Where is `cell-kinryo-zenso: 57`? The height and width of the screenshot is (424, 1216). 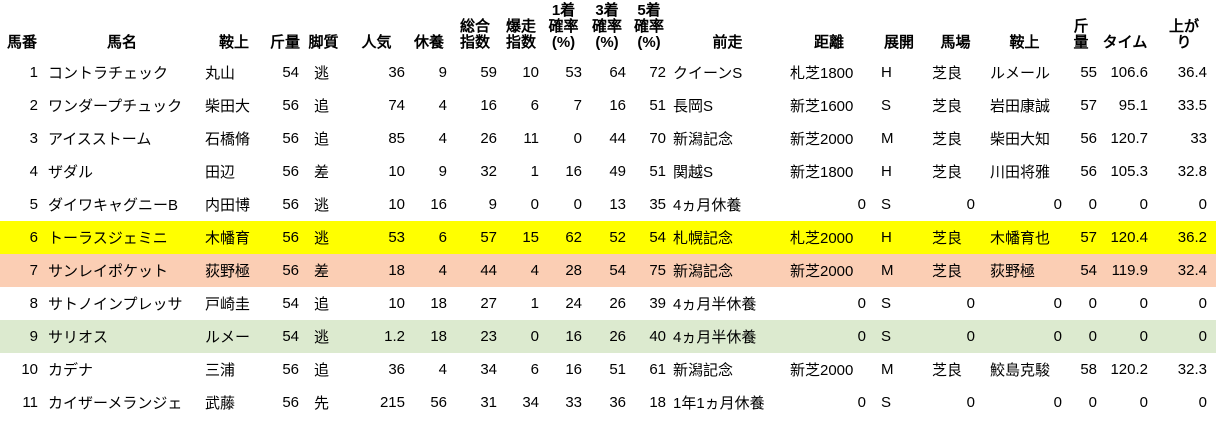
cell-kinryo-zenso: 57 is located at coordinates (1088, 105).